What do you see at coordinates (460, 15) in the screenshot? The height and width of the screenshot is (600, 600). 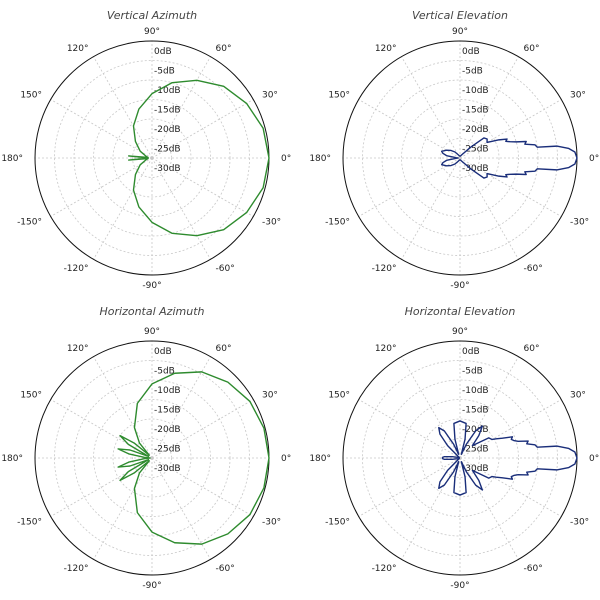 I see `chart-title: Vertical Elevation` at bounding box center [460, 15].